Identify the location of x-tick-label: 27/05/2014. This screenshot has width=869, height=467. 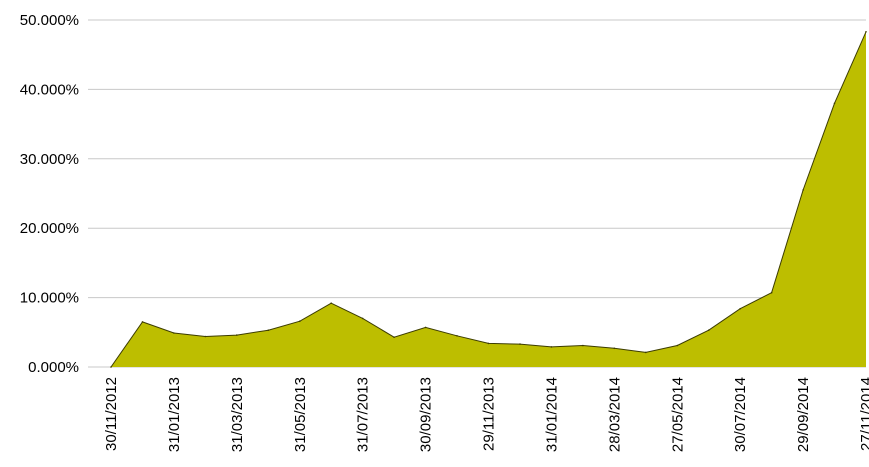
(677, 414).